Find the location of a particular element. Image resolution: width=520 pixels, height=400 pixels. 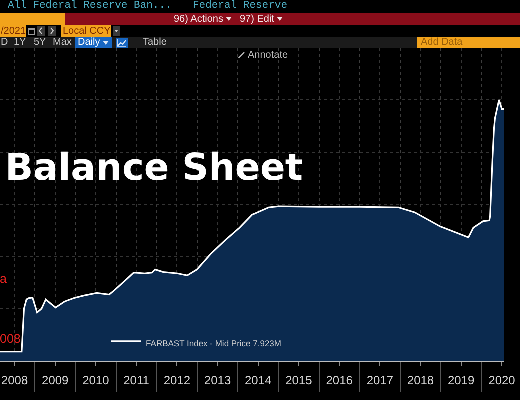

legend-label: FARBAST Index - Mid Price 7.923M is located at coordinates (214, 343).